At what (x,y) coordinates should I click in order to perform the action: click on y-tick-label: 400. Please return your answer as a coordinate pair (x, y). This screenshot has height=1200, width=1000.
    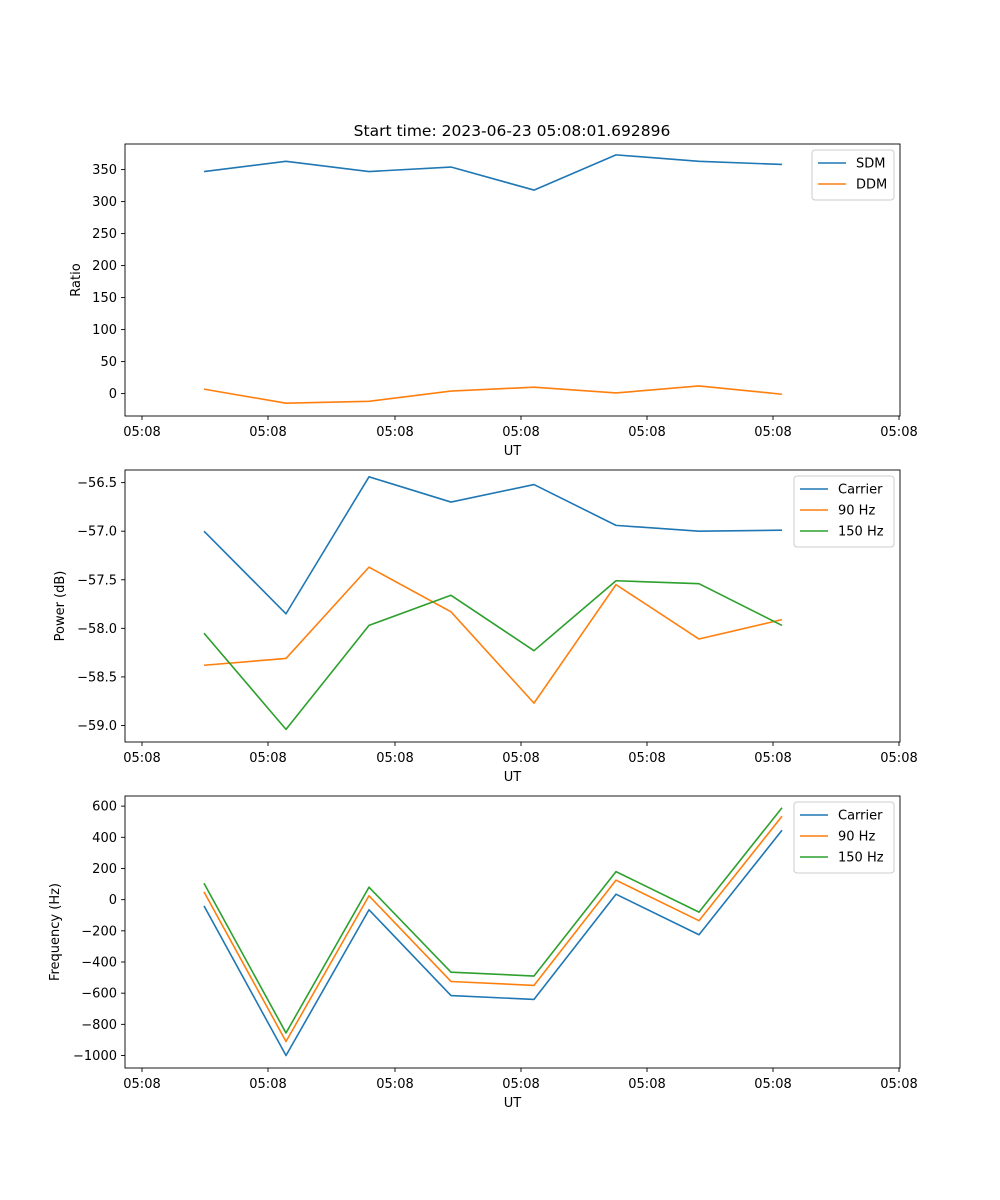
    Looking at the image, I should click on (104, 838).